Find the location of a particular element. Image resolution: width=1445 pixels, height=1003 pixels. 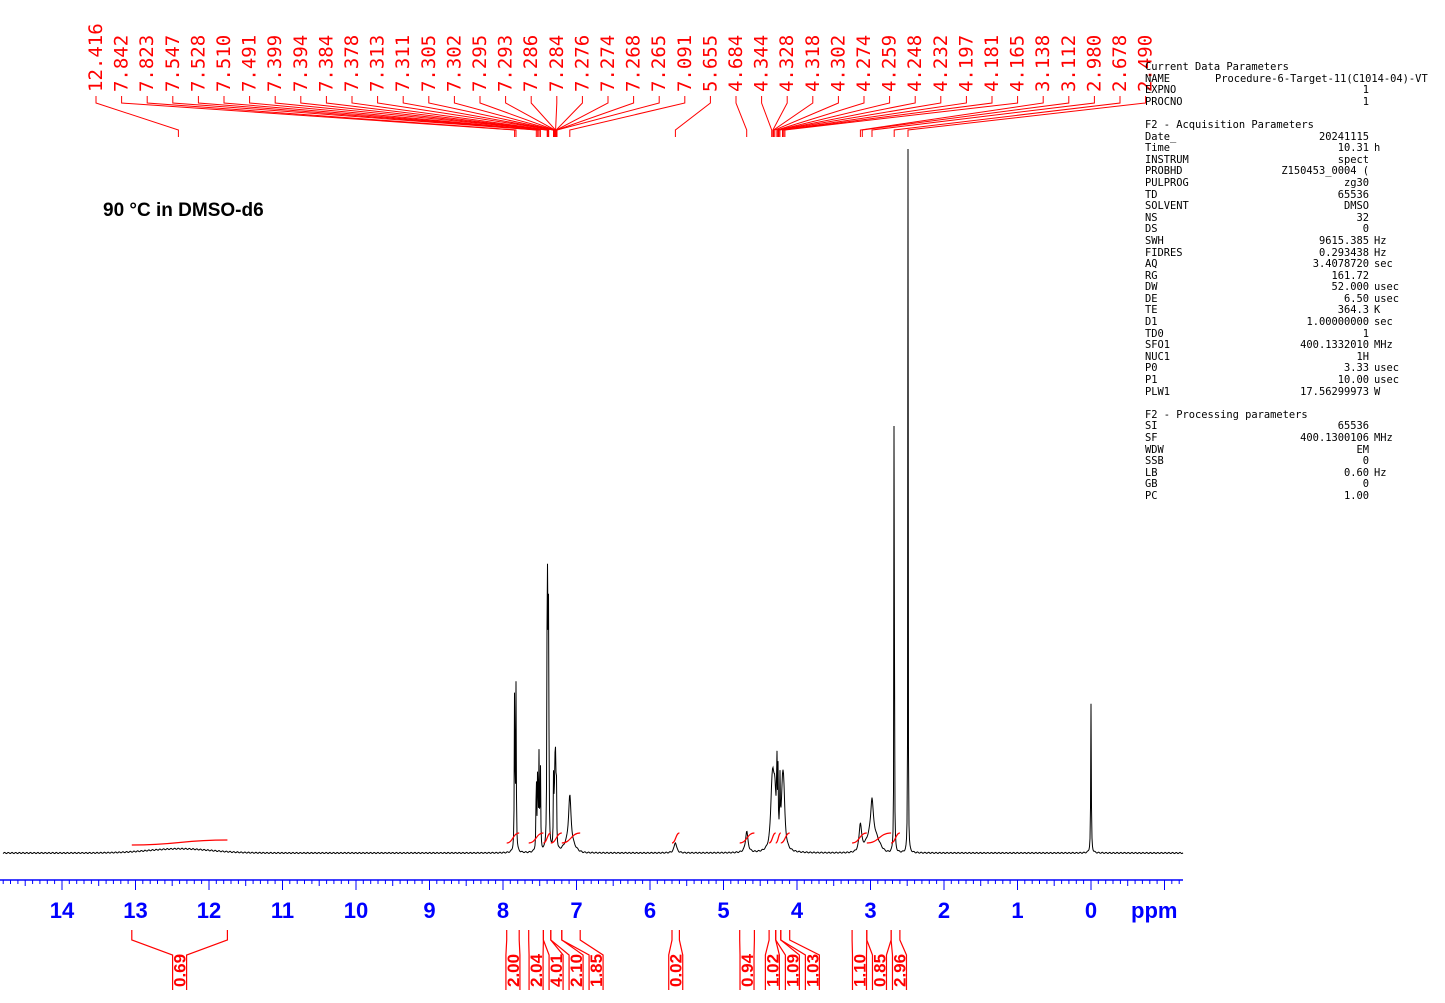

param-key: P0 is located at coordinates (1151, 368).